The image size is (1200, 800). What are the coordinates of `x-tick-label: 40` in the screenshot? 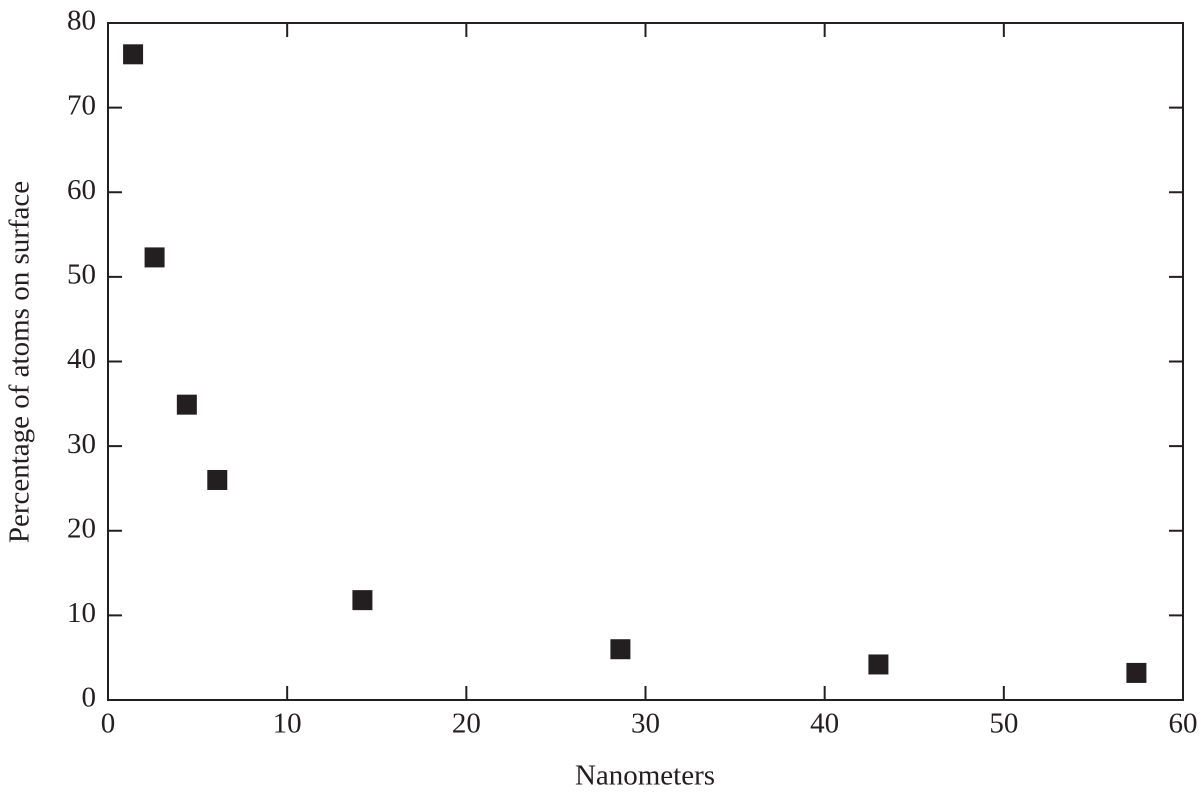 It's located at (824, 724).